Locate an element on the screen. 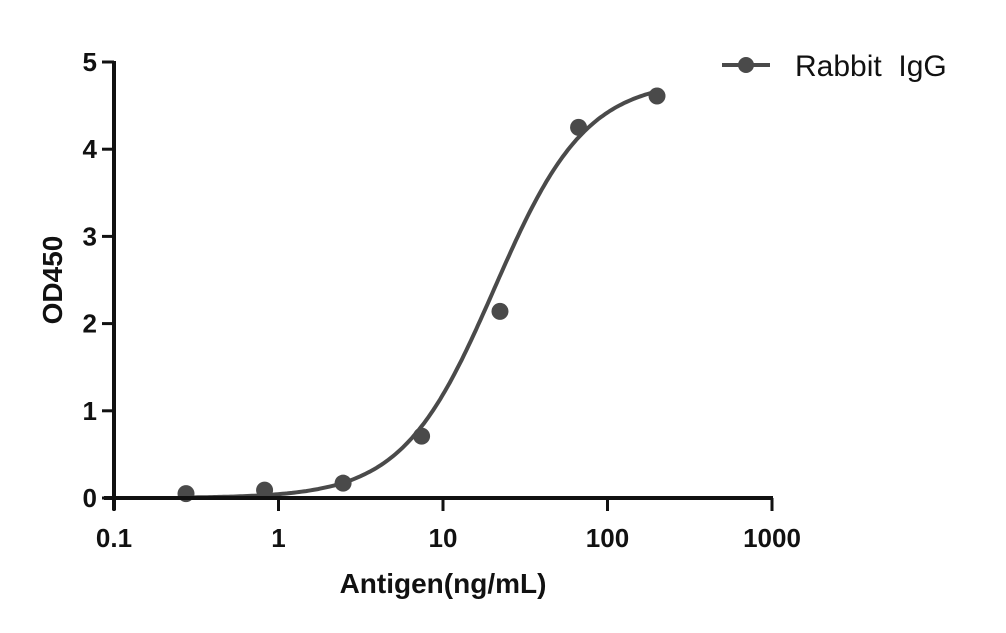 This screenshot has height=633, width=1006. y-tick-label: 2 is located at coordinates (90, 324).